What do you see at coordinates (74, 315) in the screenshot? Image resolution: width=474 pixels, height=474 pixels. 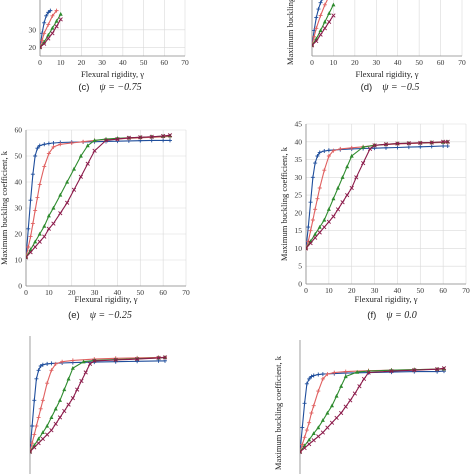 I see `caption-letter: (e)` at bounding box center [74, 315].